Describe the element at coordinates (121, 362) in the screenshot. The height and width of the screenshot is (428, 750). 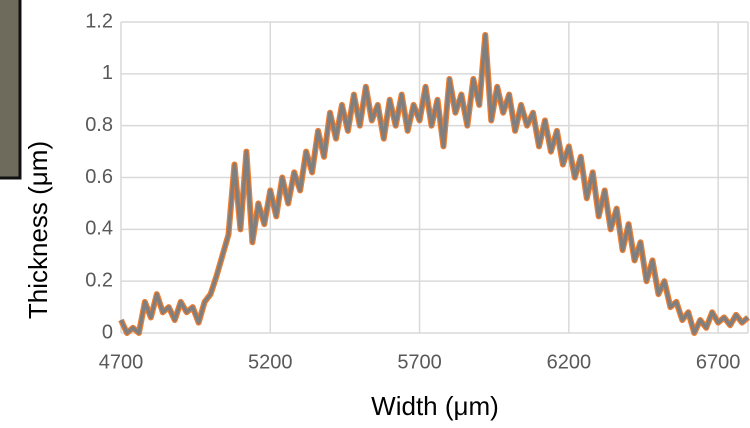
I see `x-tick-label: 4700` at that location.